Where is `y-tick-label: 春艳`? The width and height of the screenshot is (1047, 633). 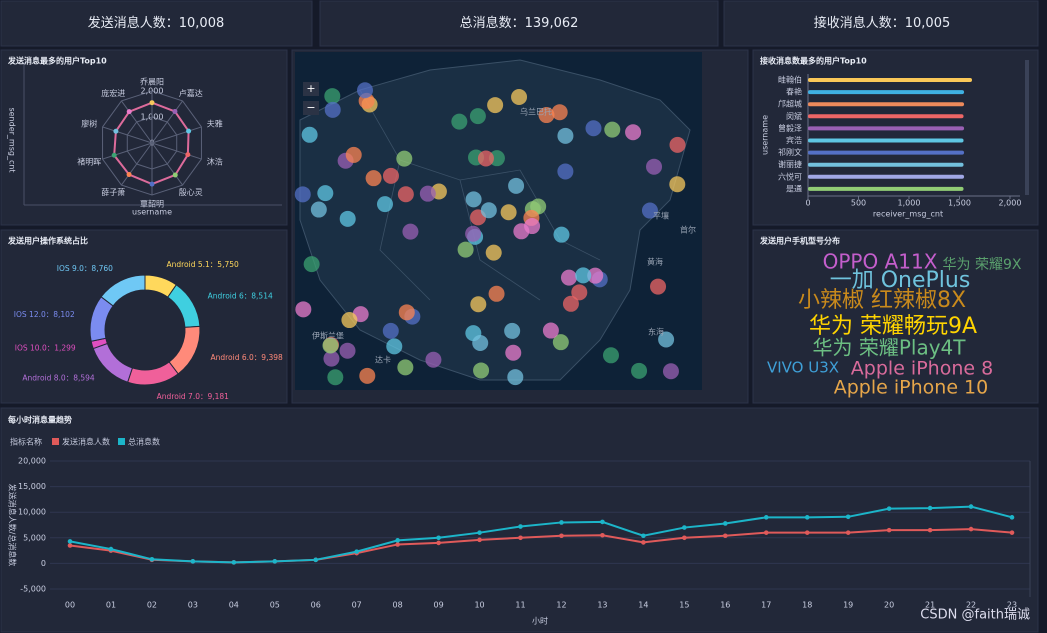
y-tick-label: 春艳 is located at coordinates (794, 92).